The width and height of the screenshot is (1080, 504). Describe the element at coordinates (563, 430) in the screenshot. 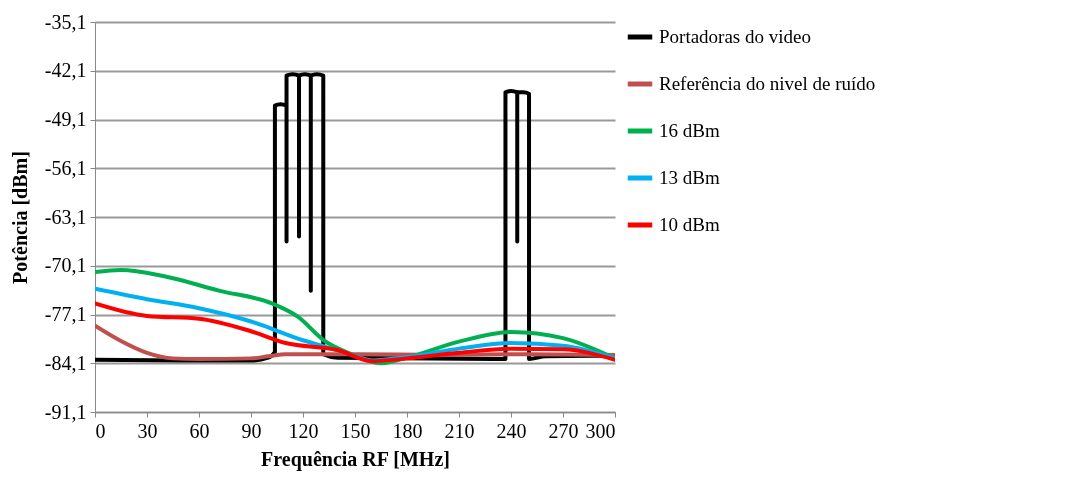

I see `x-tick-label: 270` at that location.